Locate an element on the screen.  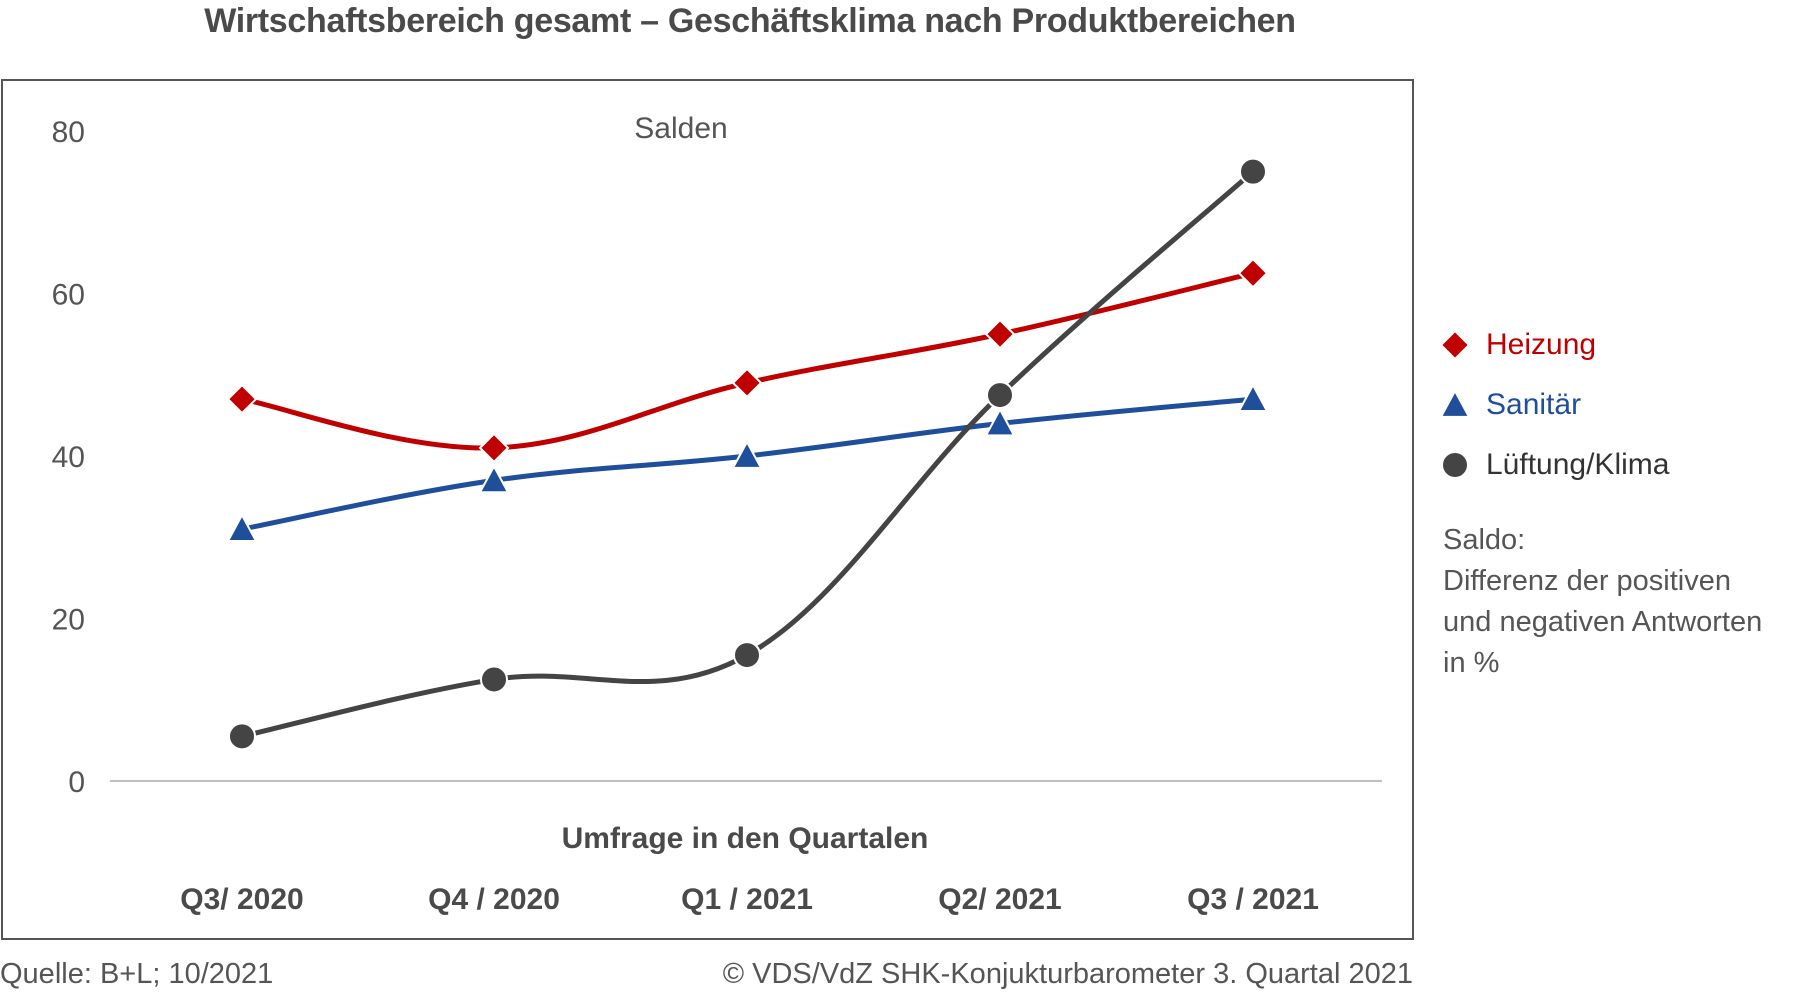
circle-marker-icon is located at coordinates (1455, 465).